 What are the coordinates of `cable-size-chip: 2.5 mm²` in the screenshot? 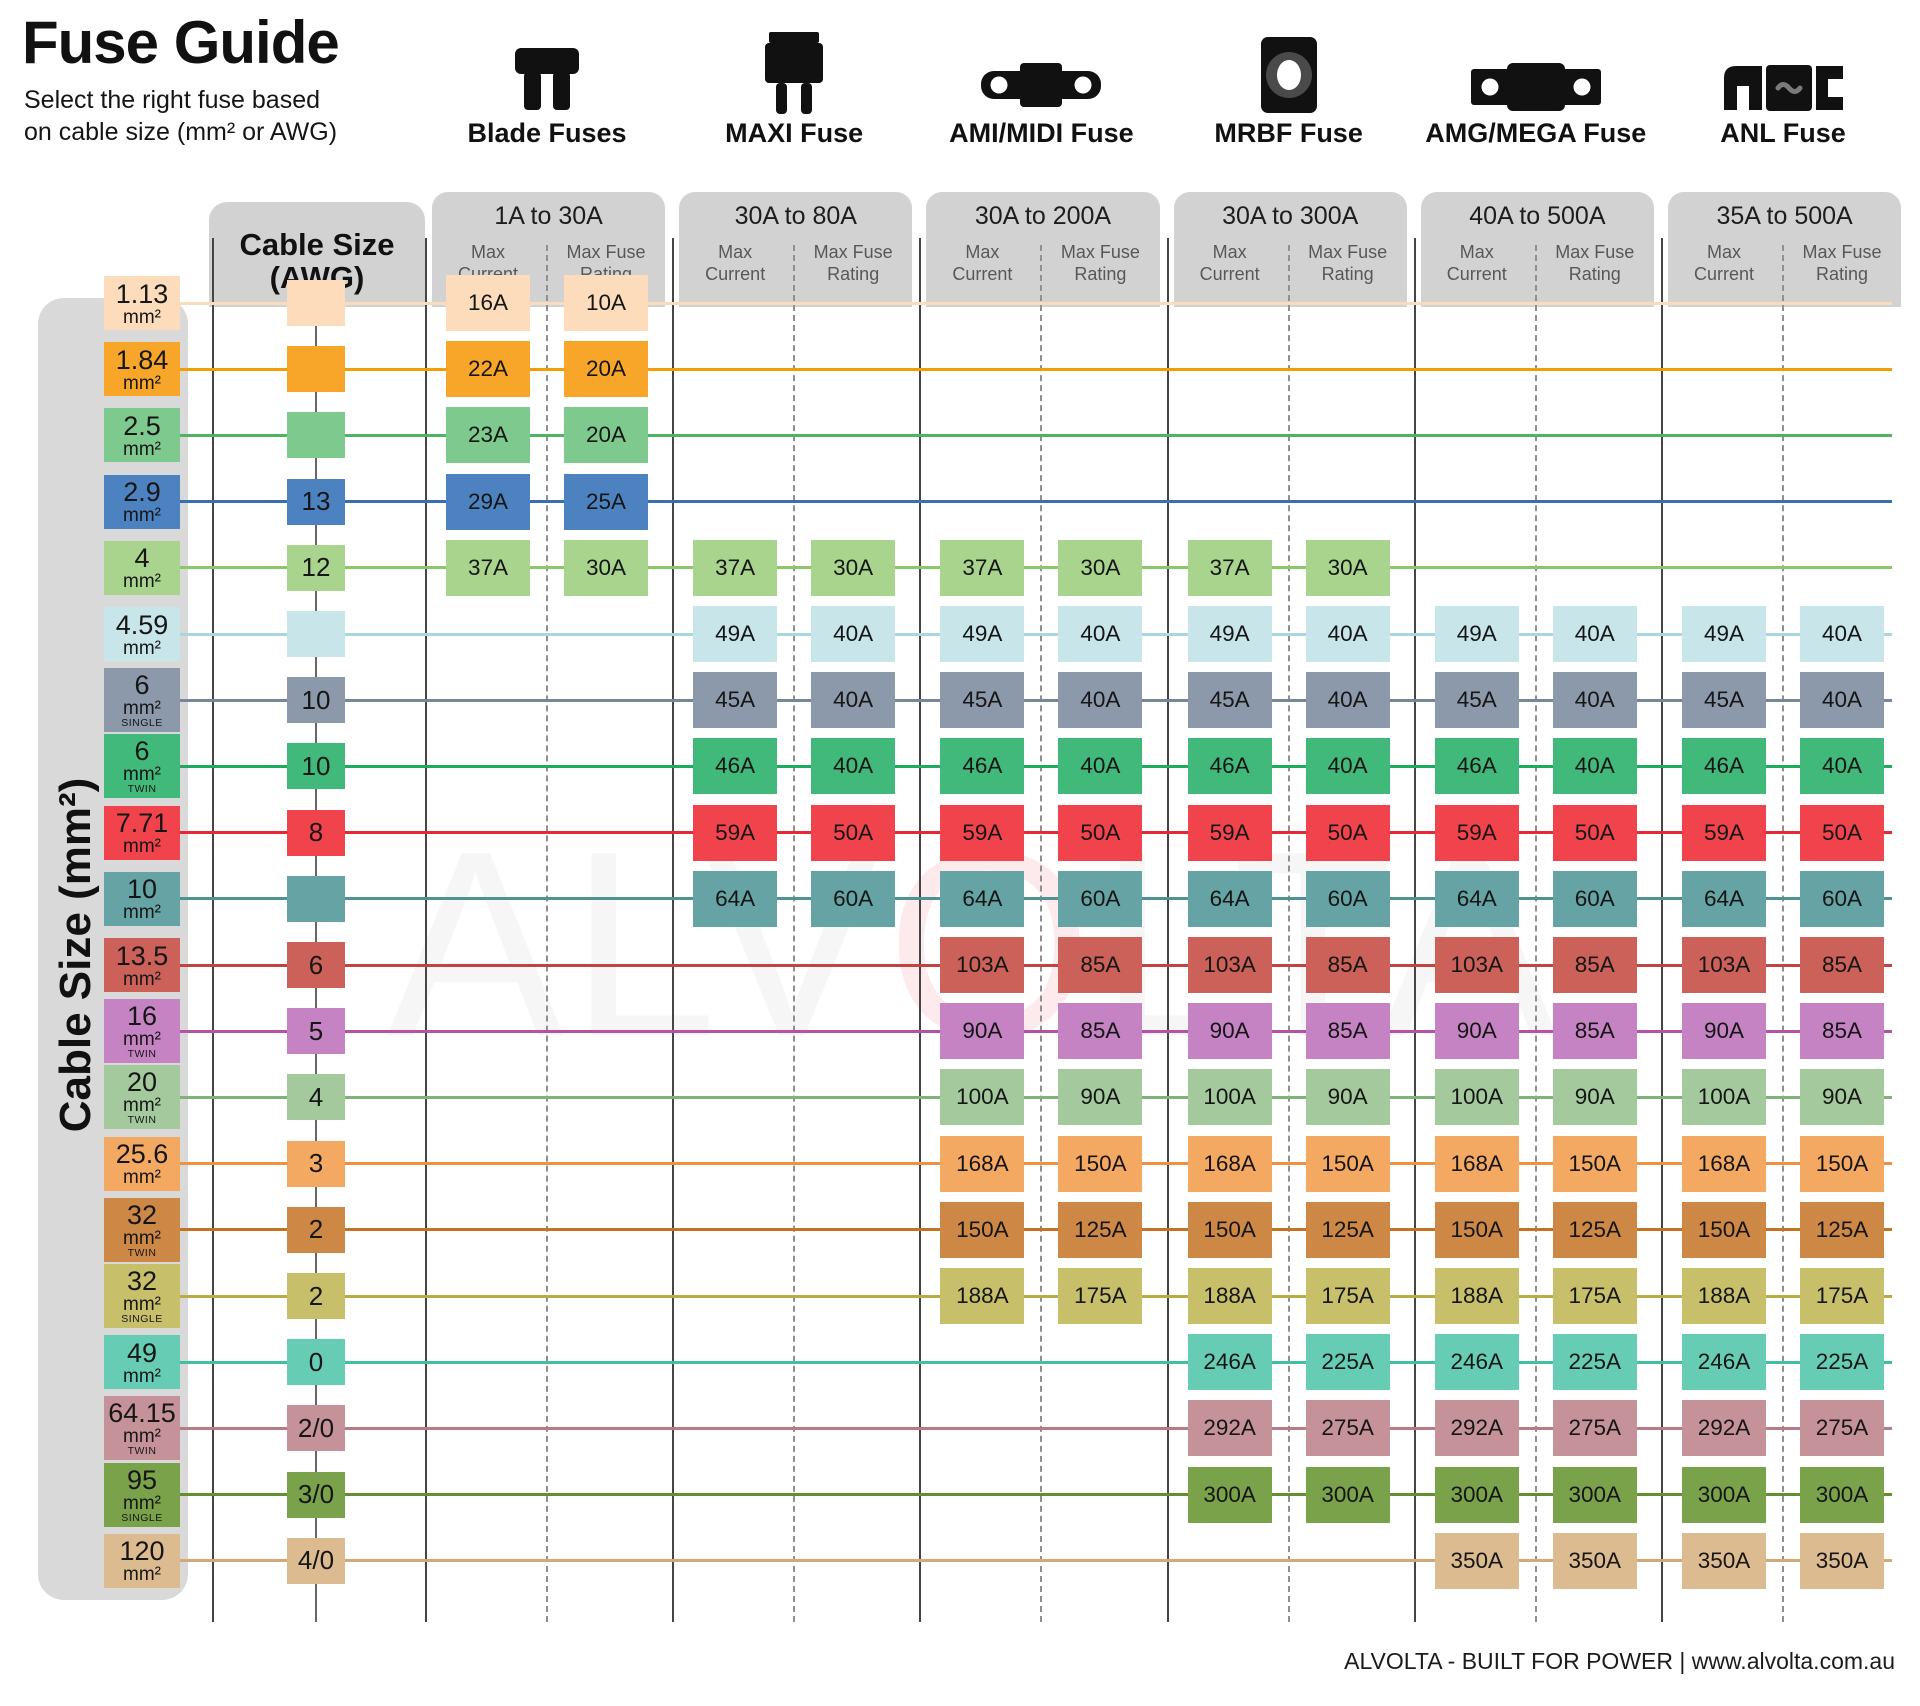 It's located at (142, 435).